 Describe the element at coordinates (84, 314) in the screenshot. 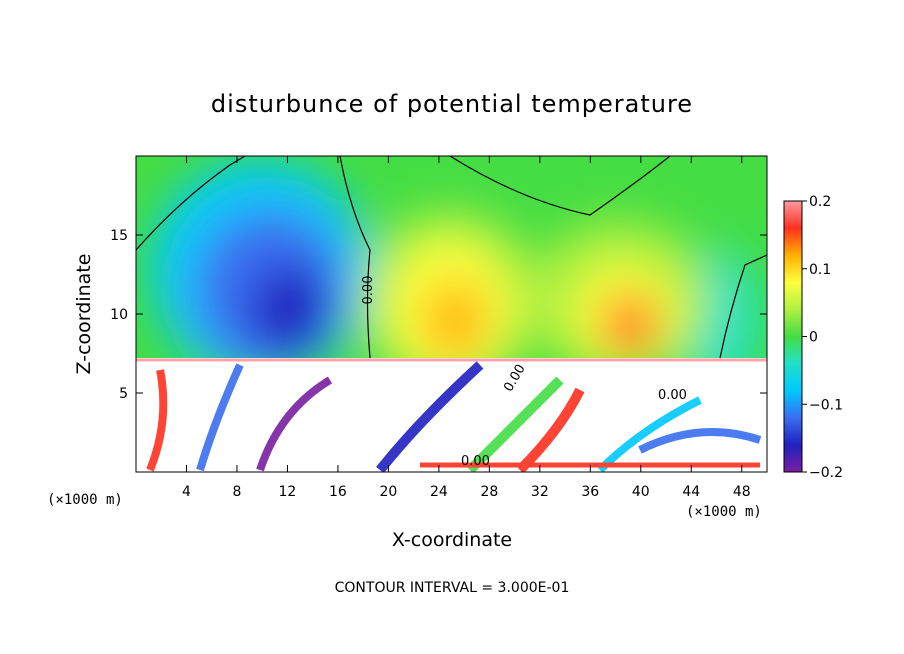

I see `y-axis-label: Z-coordinate` at that location.